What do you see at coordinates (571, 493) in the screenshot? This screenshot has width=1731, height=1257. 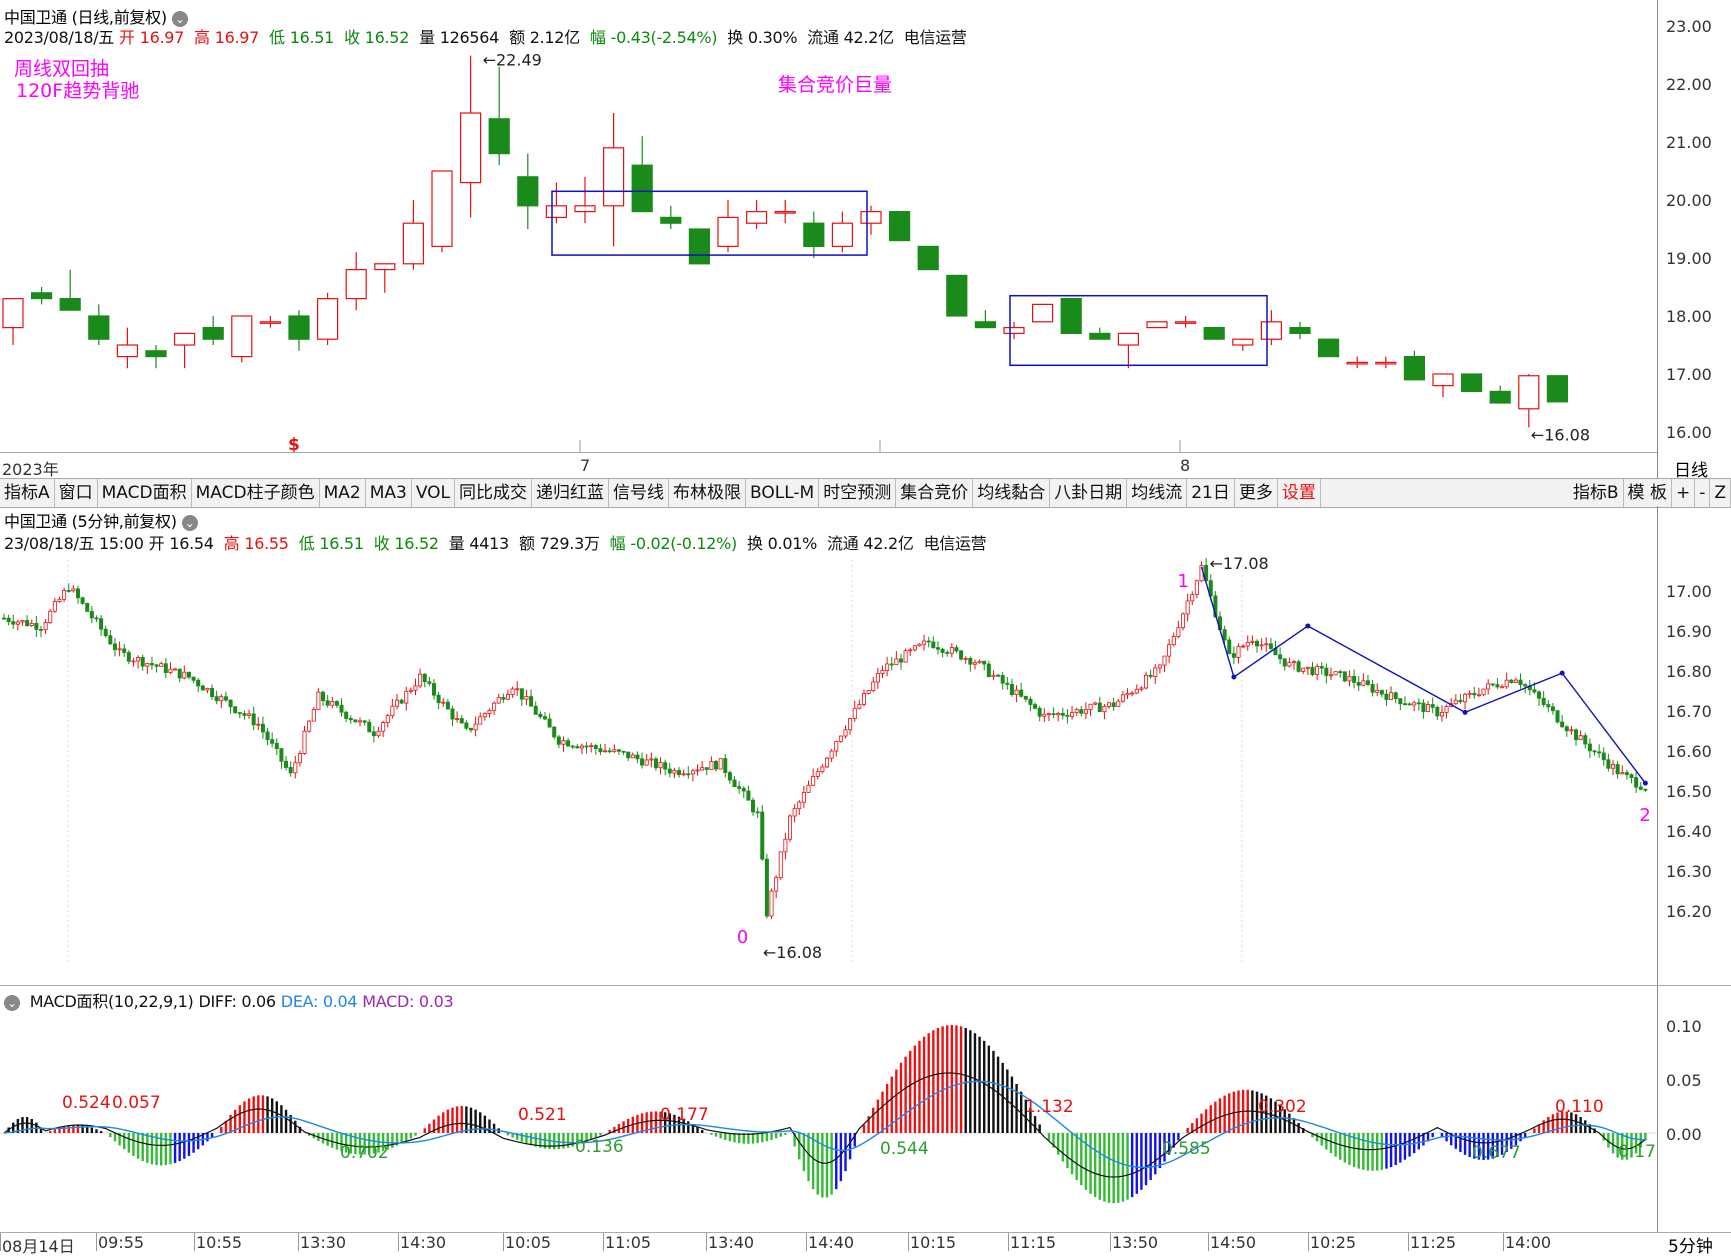 I see `toolbar-item-8: 递归红蓝` at bounding box center [571, 493].